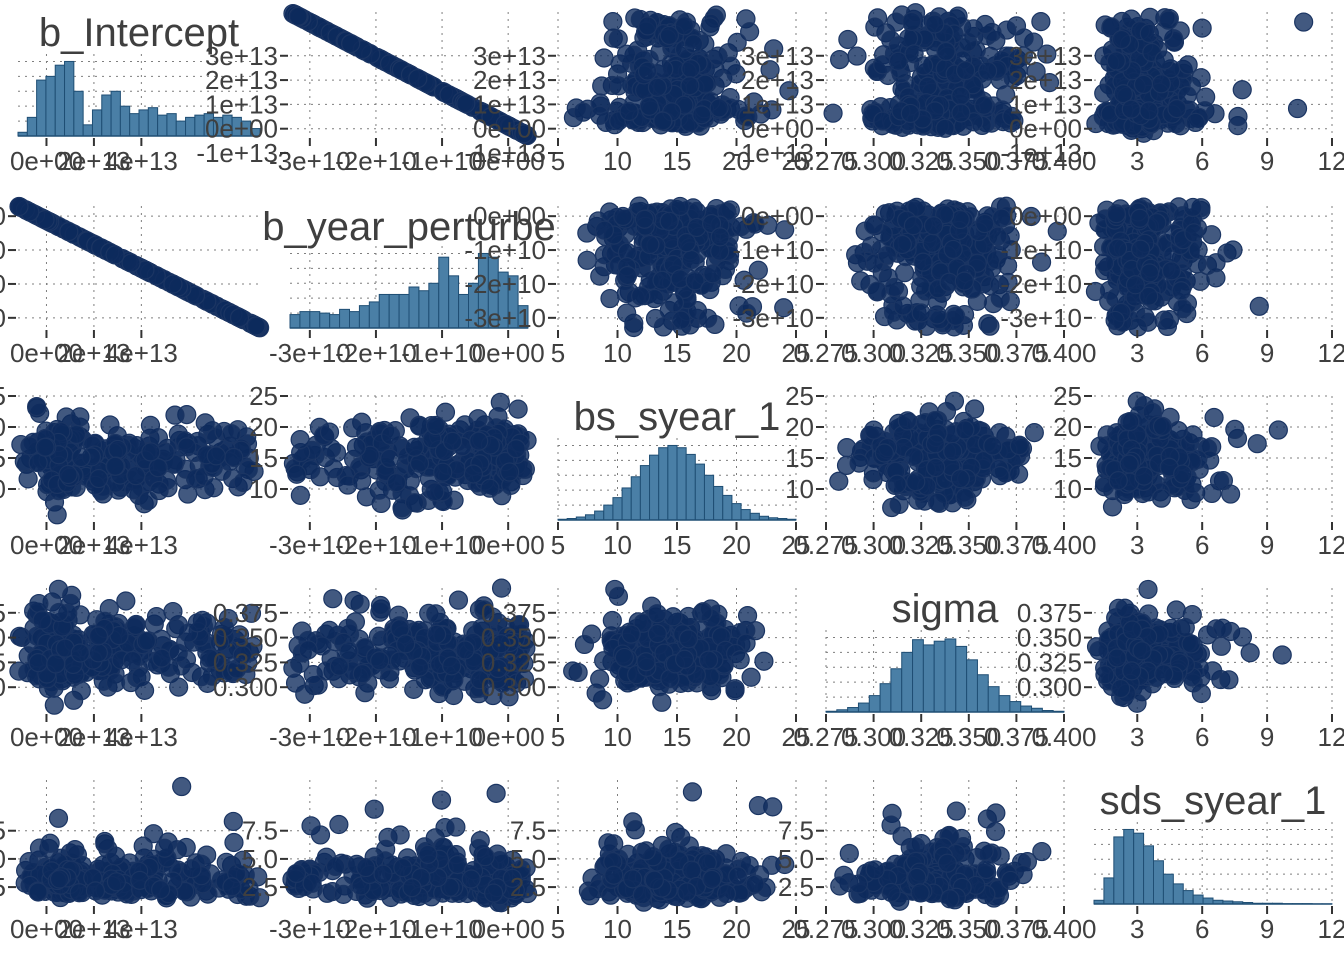 The width and height of the screenshot is (1344, 960). Describe the element at coordinates (3, 687) in the screenshot. I see `y-tick-label: 0.300` at that location.